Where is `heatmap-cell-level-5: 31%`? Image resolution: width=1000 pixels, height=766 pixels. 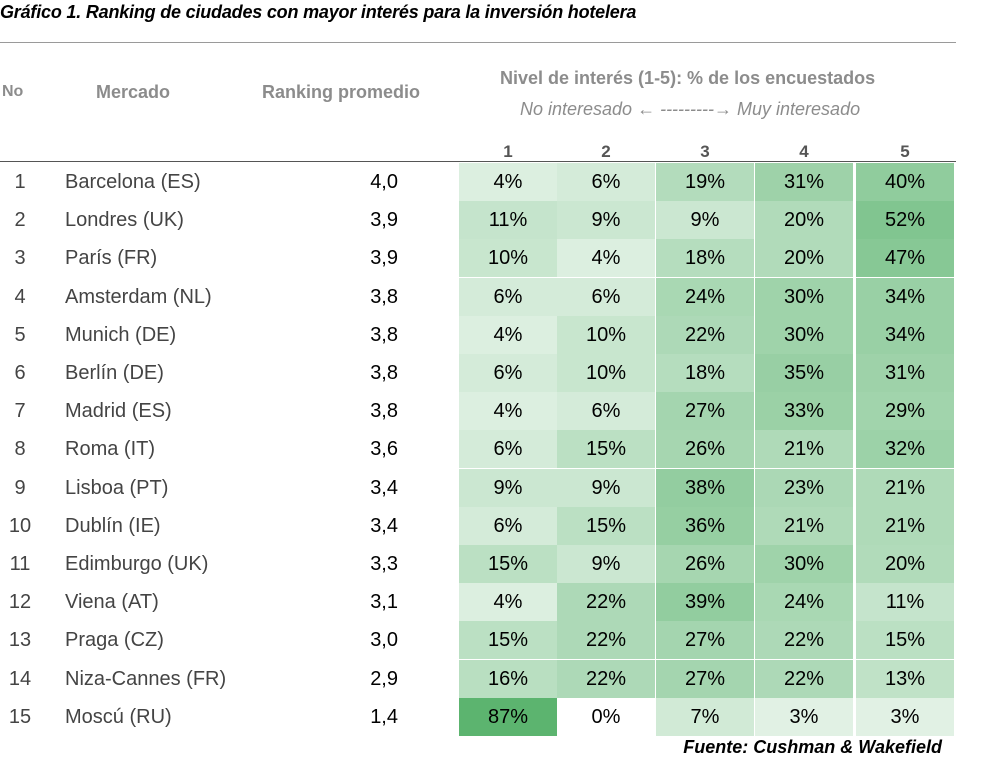 heatmap-cell-level-5: 31% is located at coordinates (905, 373).